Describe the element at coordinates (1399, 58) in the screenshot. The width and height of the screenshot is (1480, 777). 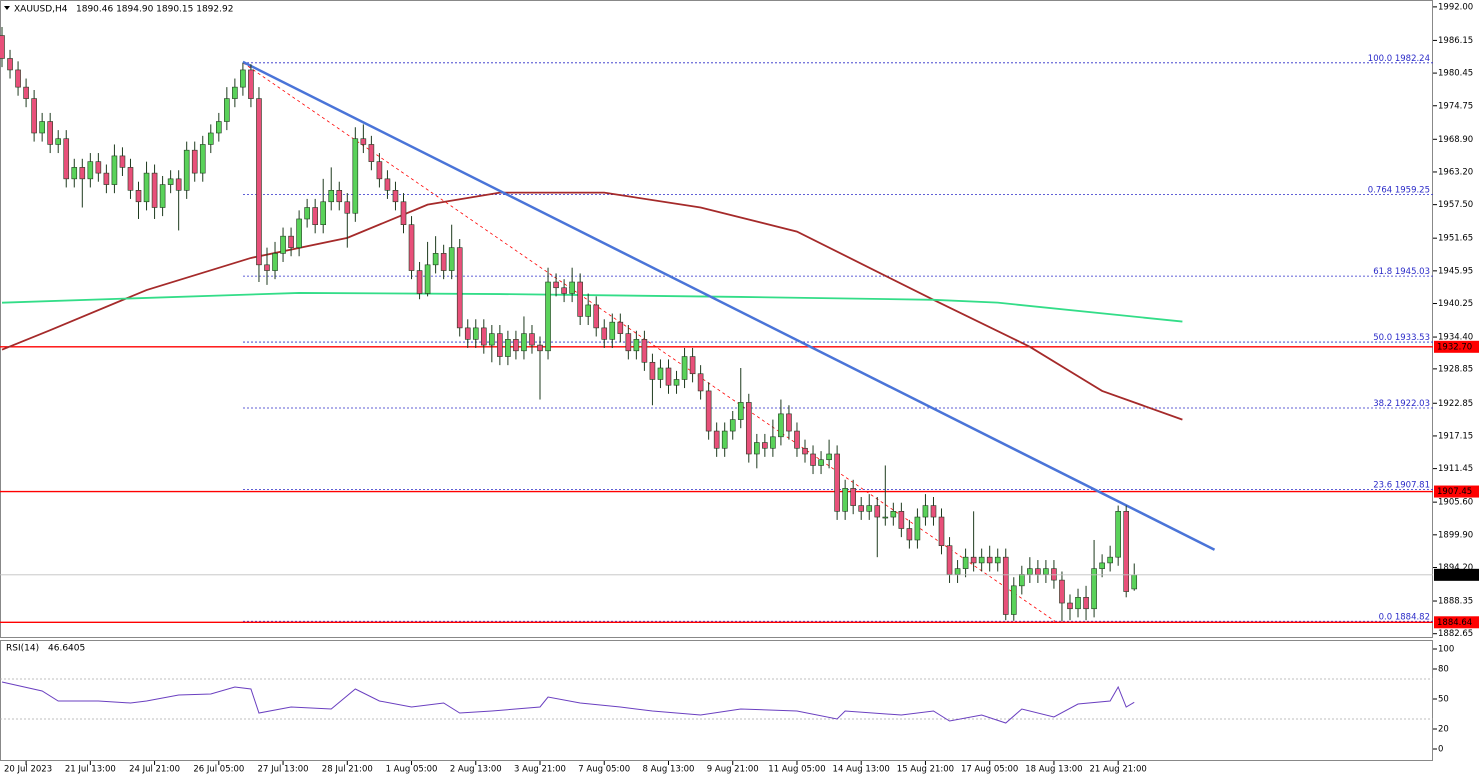
I see `fib-label: 100.0 1982.24` at that location.